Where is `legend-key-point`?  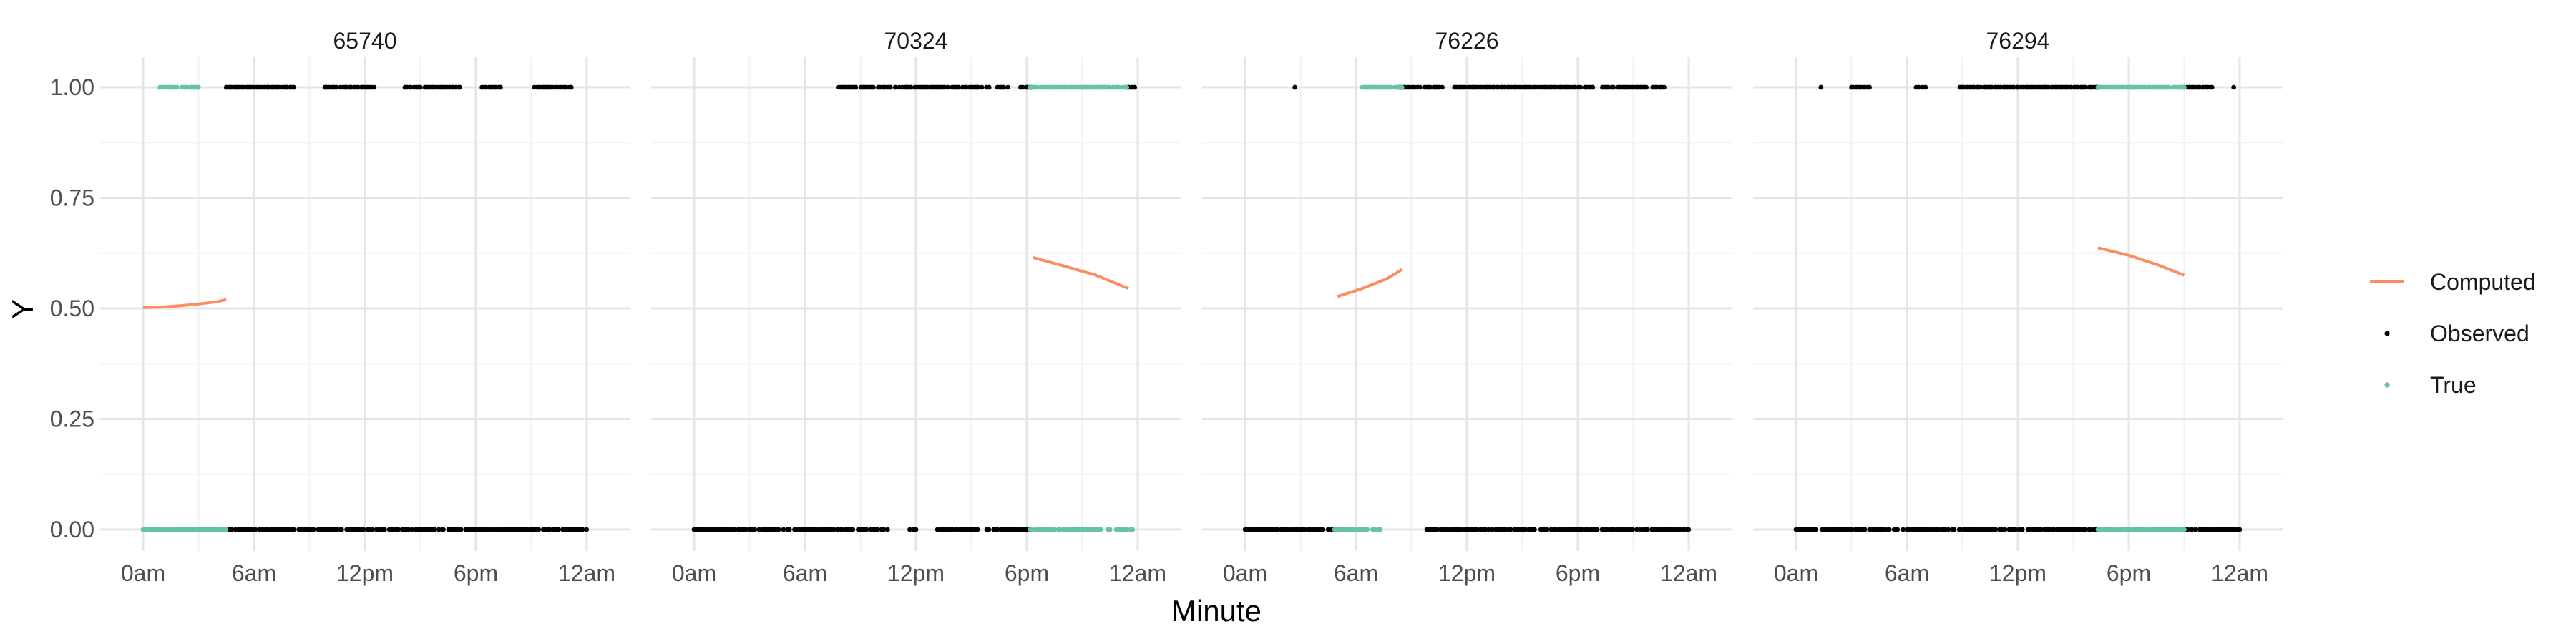 legend-key-point is located at coordinates (2387, 333).